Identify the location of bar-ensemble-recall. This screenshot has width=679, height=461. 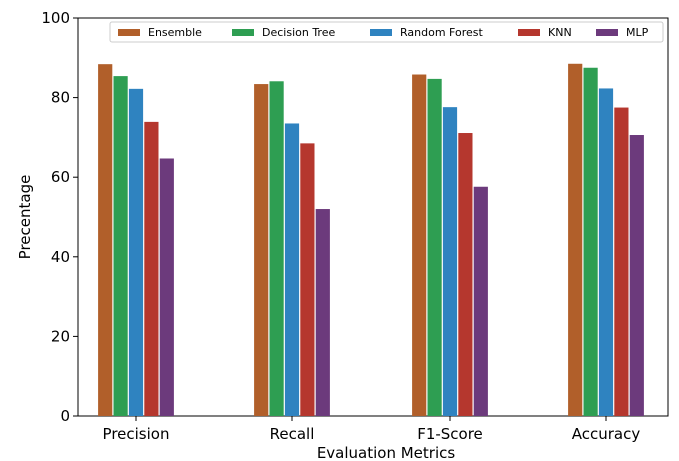
(261, 250).